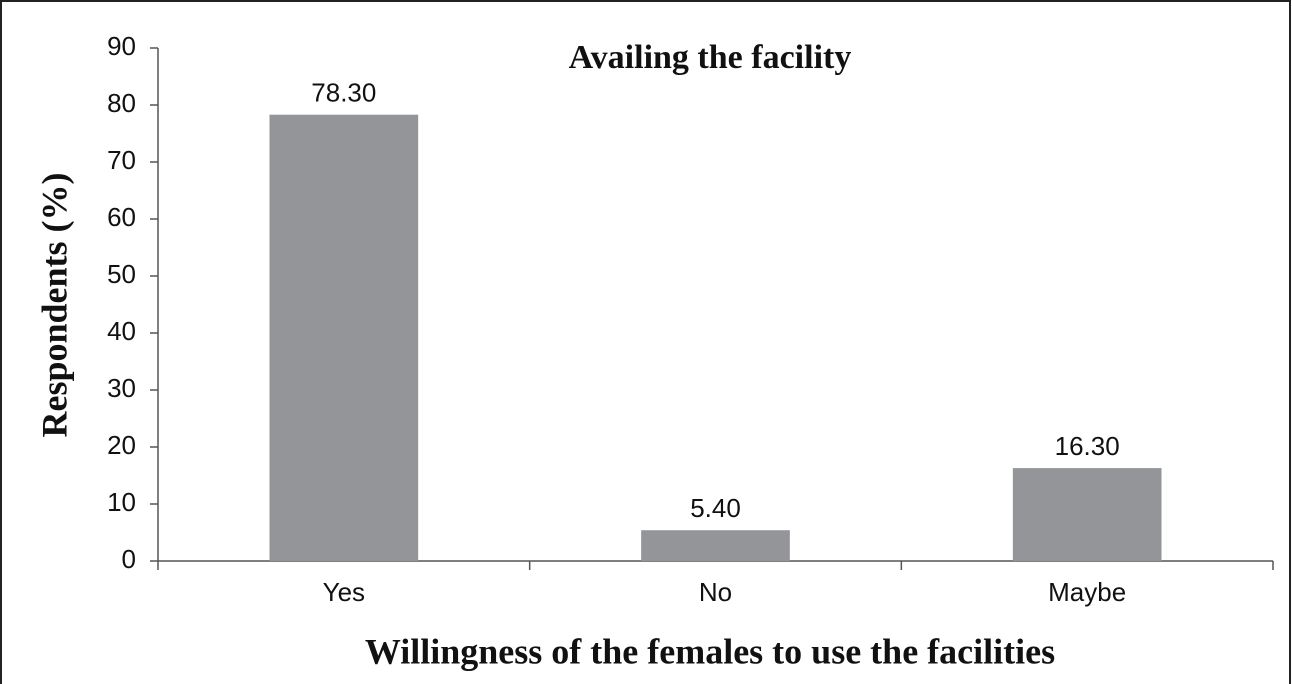 The height and width of the screenshot is (684, 1292). Describe the element at coordinates (121, 160) in the screenshot. I see `y-tick-label: 70` at that location.